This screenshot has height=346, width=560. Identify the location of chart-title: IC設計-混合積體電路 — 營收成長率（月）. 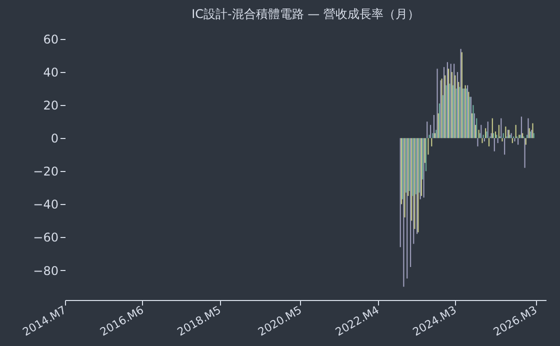
(306, 14).